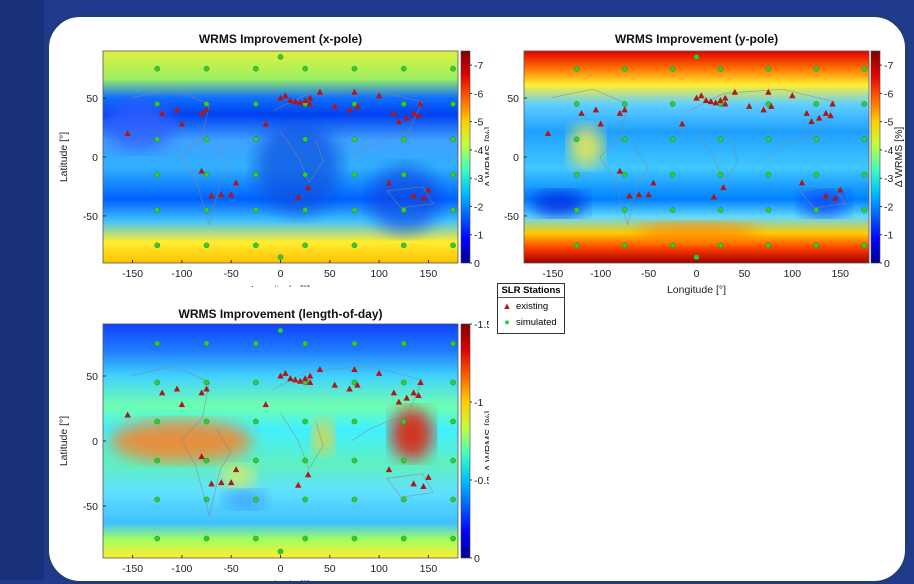 The height and width of the screenshot is (584, 914). I want to click on y-tick-label: 50, so click(92, 99).